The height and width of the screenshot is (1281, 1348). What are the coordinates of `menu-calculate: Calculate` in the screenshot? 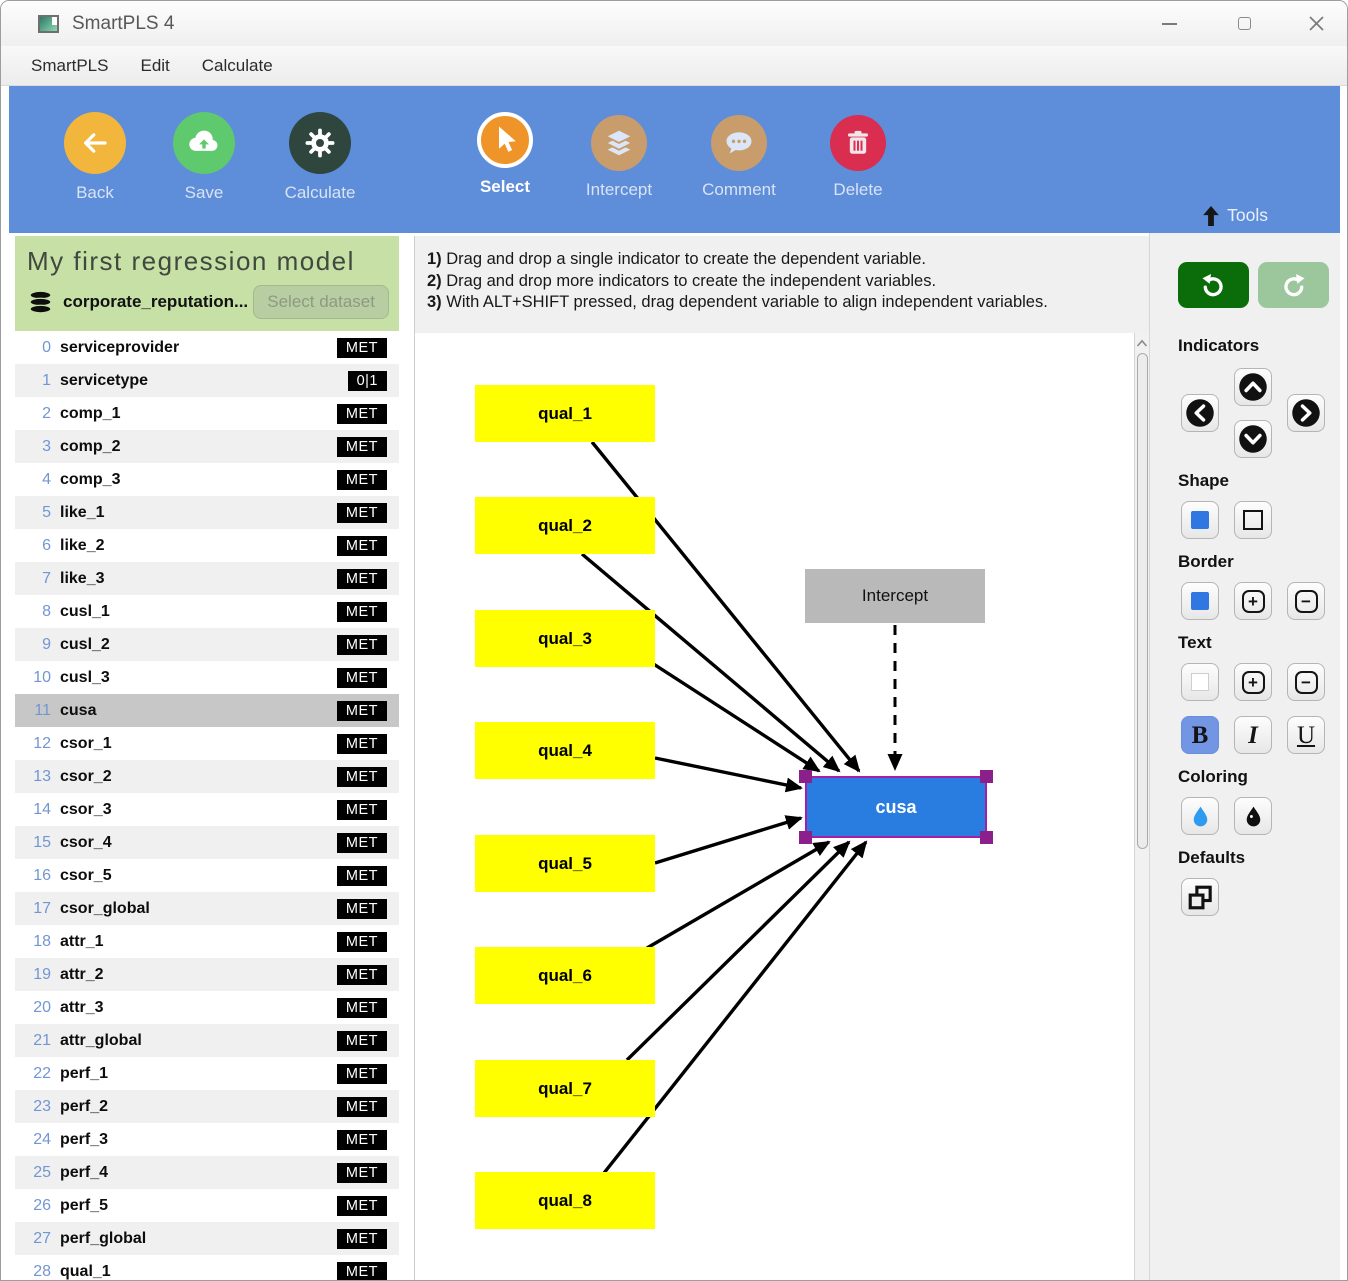 It's located at (237, 65).